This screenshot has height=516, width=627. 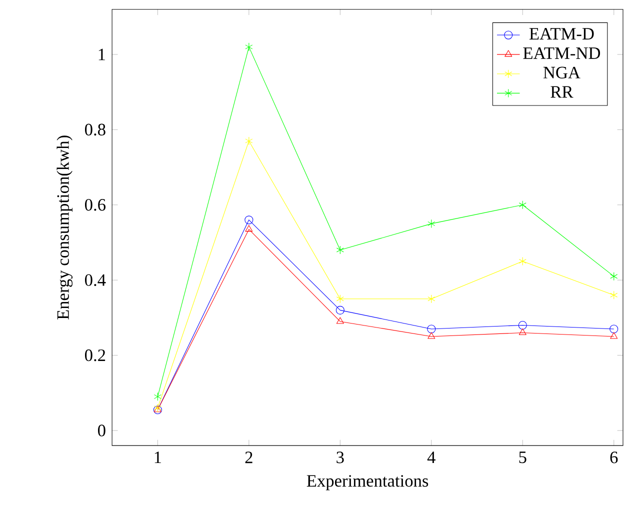 I want to click on x-tick-label: 5, so click(x=522, y=457).